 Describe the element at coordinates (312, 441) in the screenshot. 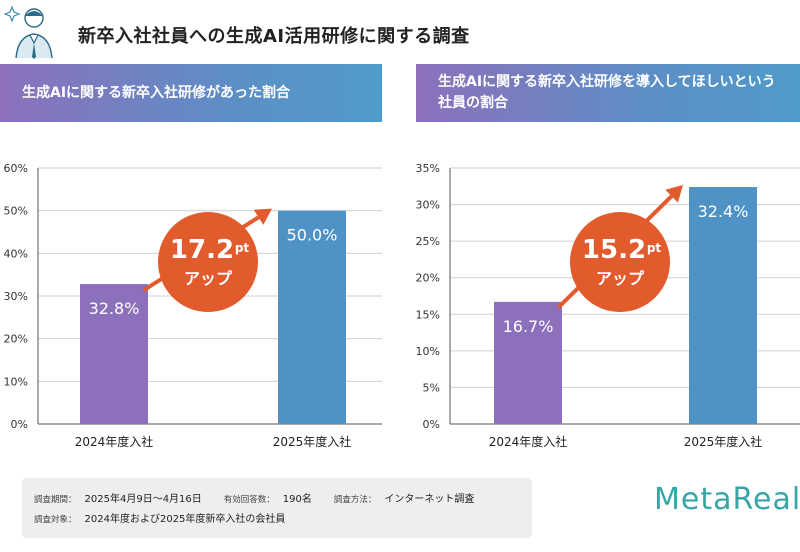

I see `left-x-tick-label: 2025年度入社` at that location.